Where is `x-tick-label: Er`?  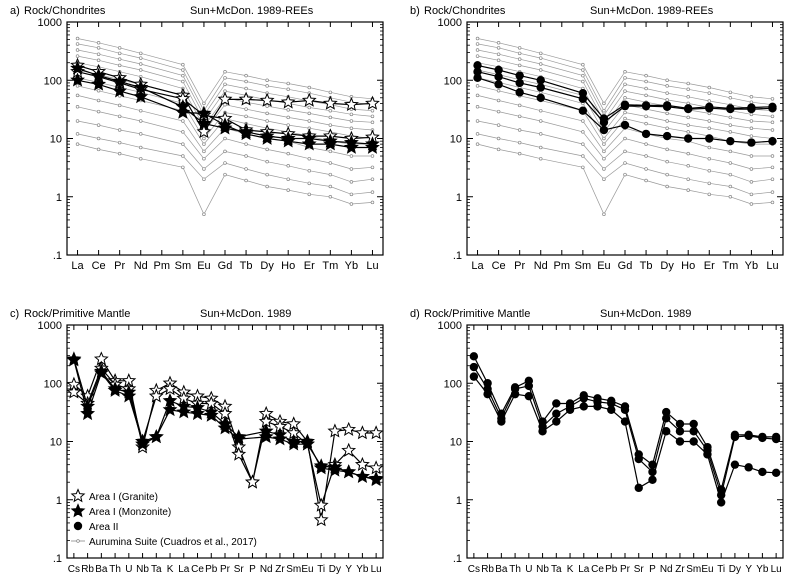
x-tick-label: Er is located at coordinates (309, 266).